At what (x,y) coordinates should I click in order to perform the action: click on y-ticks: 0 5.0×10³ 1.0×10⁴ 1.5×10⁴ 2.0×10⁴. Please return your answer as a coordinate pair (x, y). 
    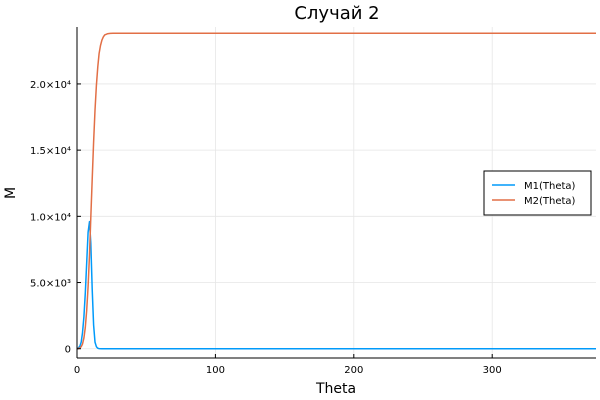
    Looking at the image, I should click on (55, 218).